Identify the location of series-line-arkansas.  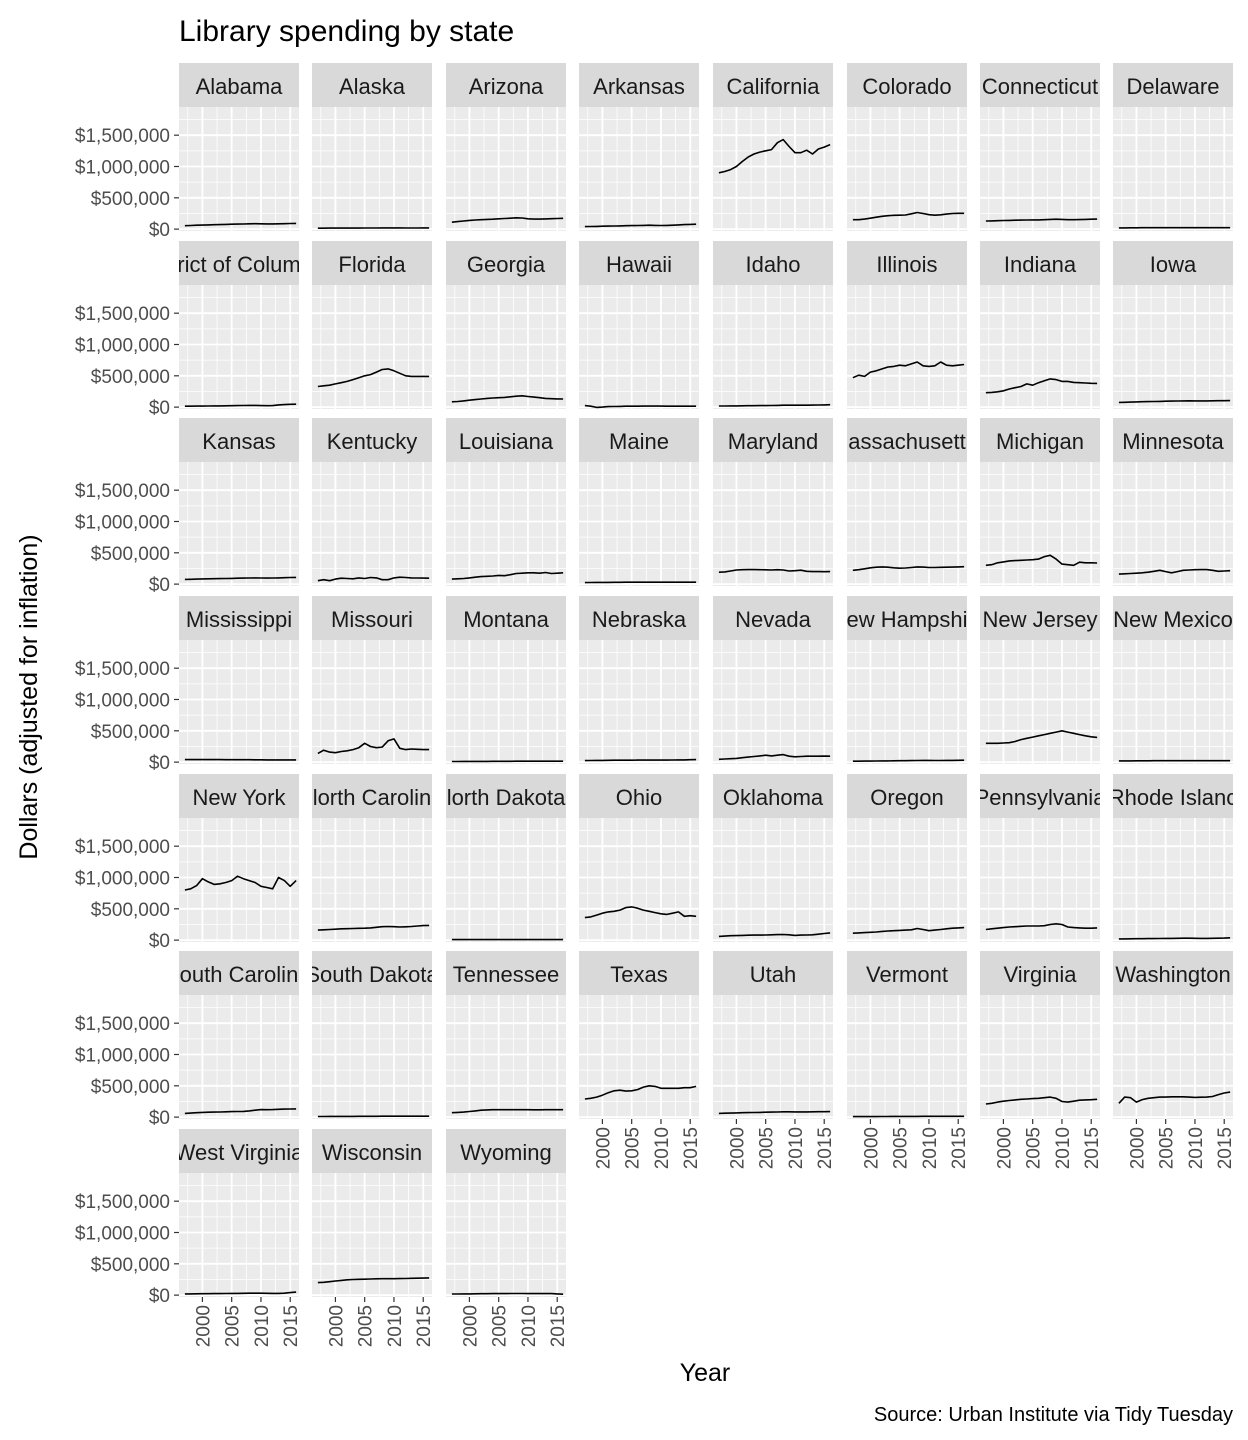
(640, 225).